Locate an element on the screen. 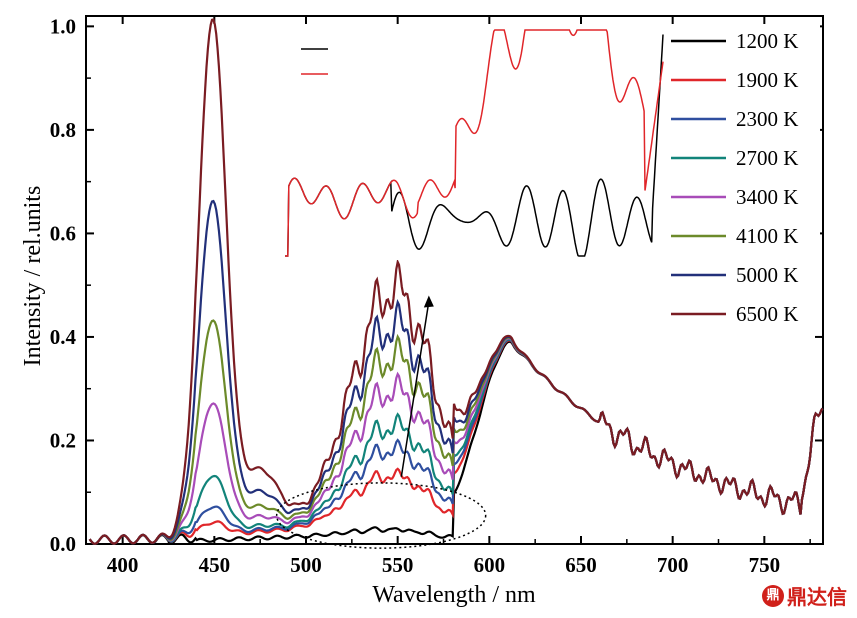  y-axis-title: Intensity / rel.units is located at coordinates (33, 276).